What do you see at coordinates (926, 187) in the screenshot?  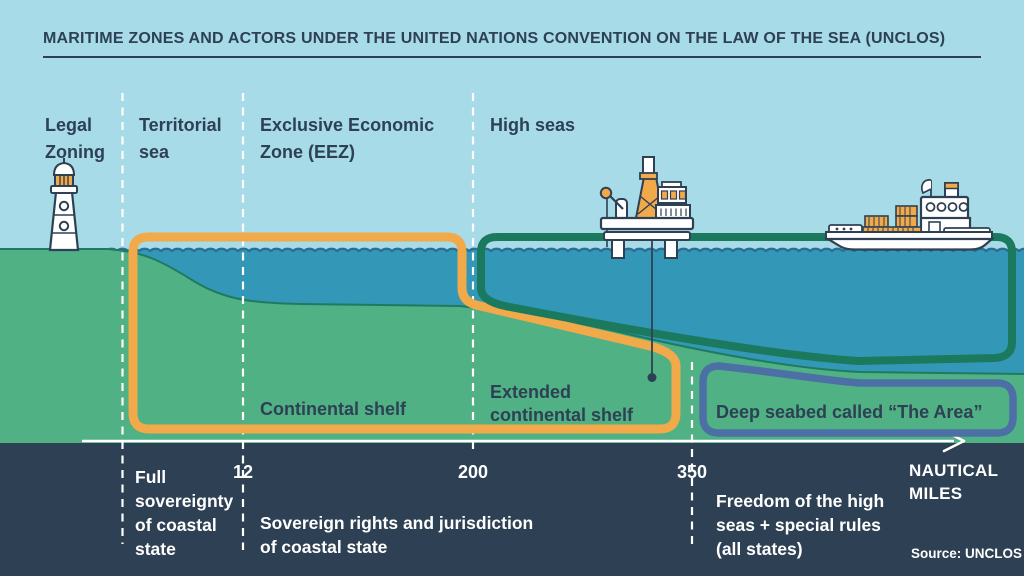 I see `ship-flag-icon` at bounding box center [926, 187].